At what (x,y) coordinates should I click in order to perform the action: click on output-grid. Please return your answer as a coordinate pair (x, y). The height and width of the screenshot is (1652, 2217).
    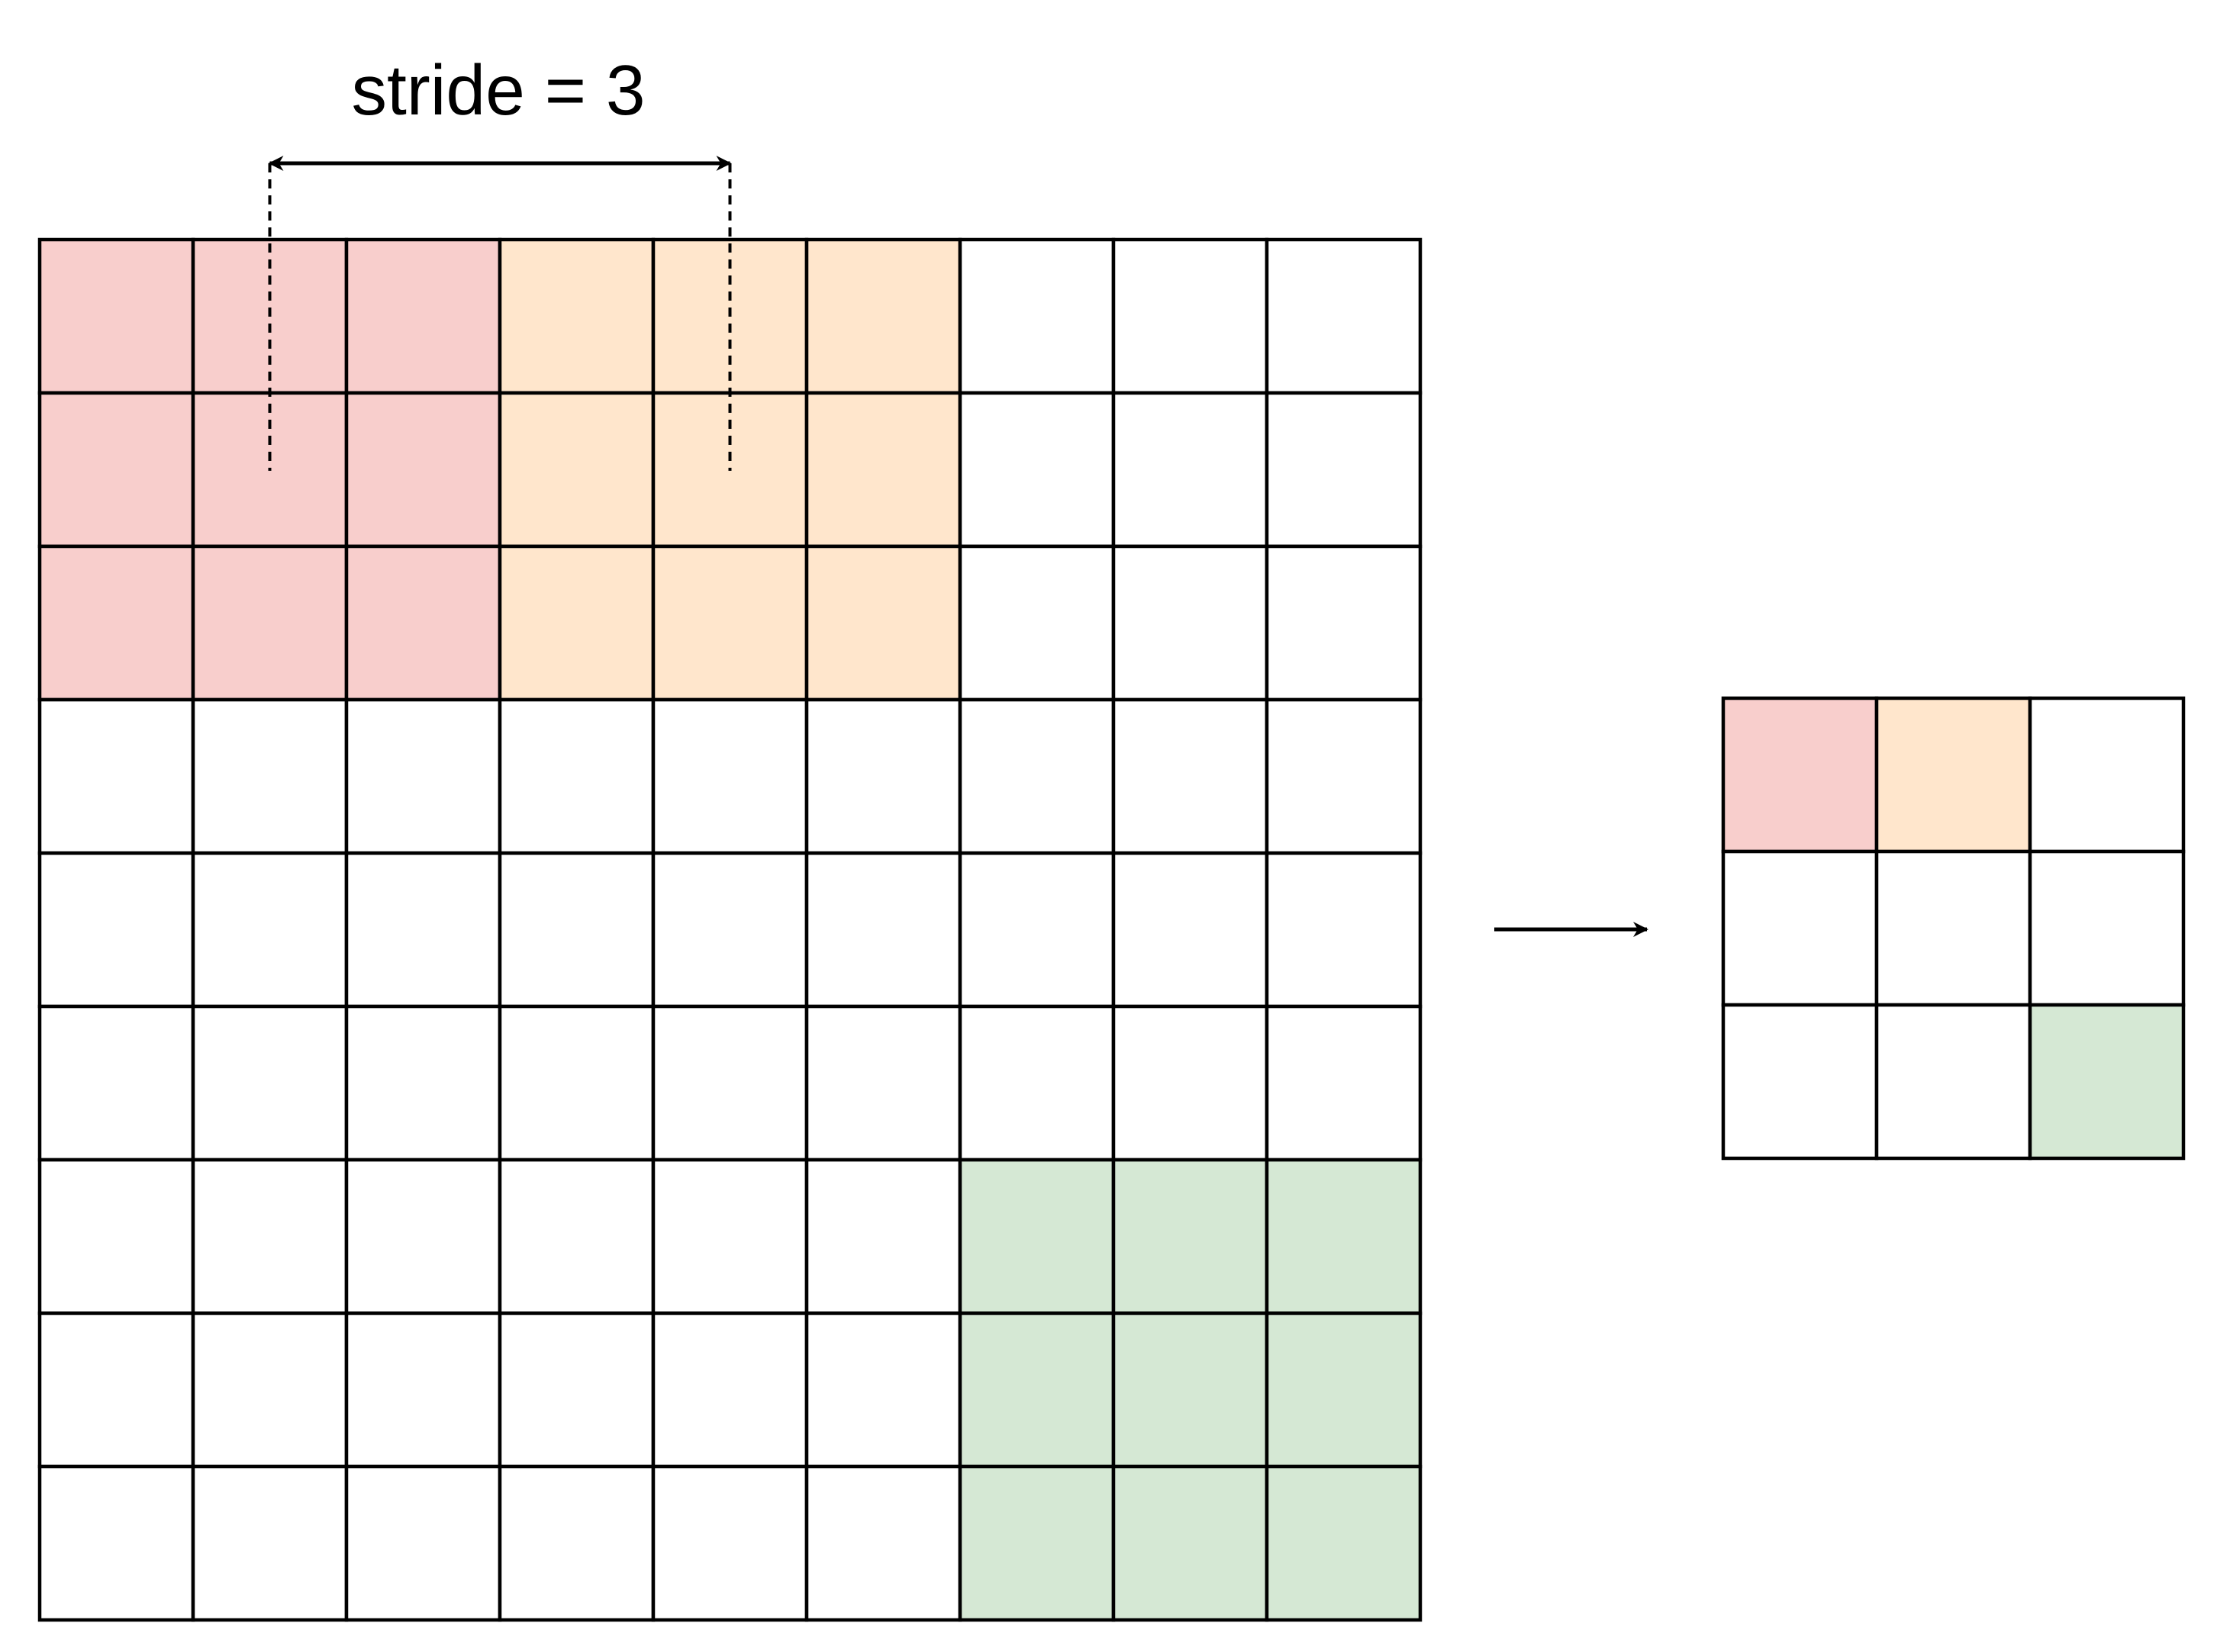
    Looking at the image, I should click on (1953, 928).